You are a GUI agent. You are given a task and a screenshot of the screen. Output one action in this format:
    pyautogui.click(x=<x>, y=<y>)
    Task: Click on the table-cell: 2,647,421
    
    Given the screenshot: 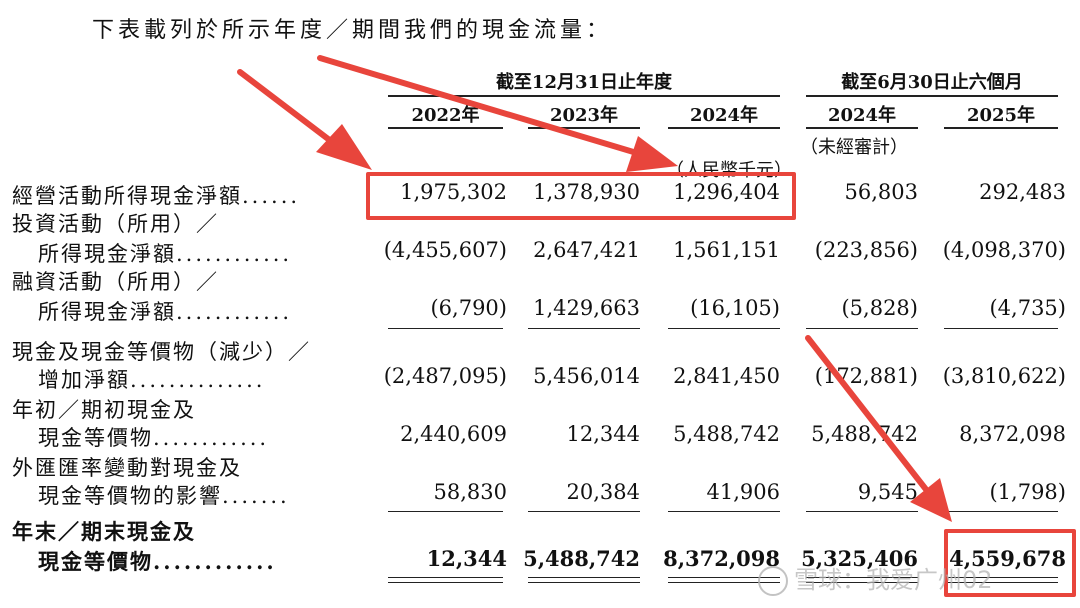 What is the action you would take?
    pyautogui.click(x=586, y=250)
    